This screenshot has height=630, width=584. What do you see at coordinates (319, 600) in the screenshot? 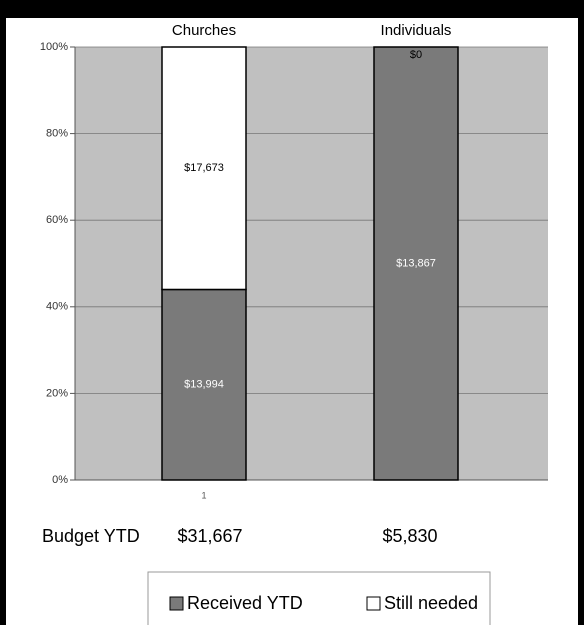
I see `legend` at bounding box center [319, 600].